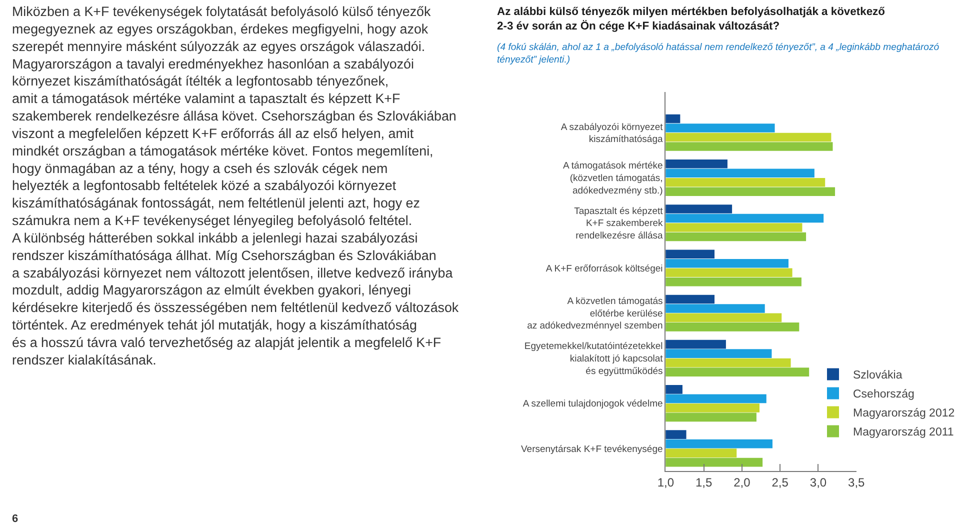  I want to click on x-tick-label: 3,5, so click(857, 482).